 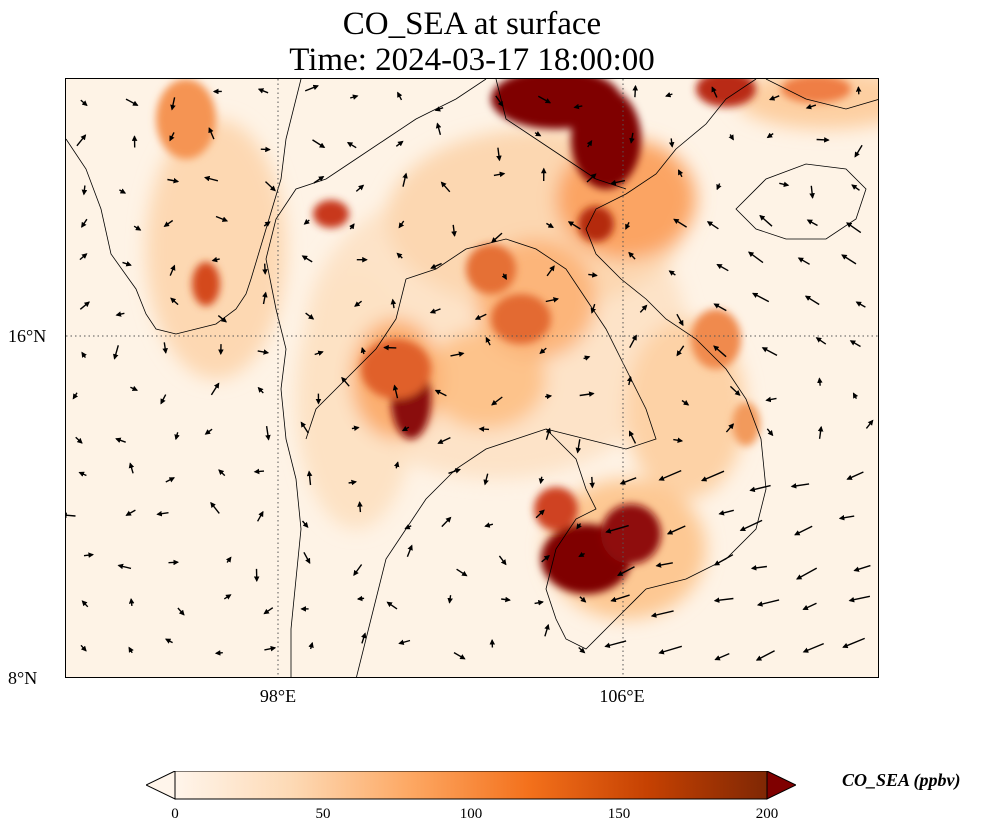 What do you see at coordinates (471, 814) in the screenshot?
I see `colorbar-tick: 100` at bounding box center [471, 814].